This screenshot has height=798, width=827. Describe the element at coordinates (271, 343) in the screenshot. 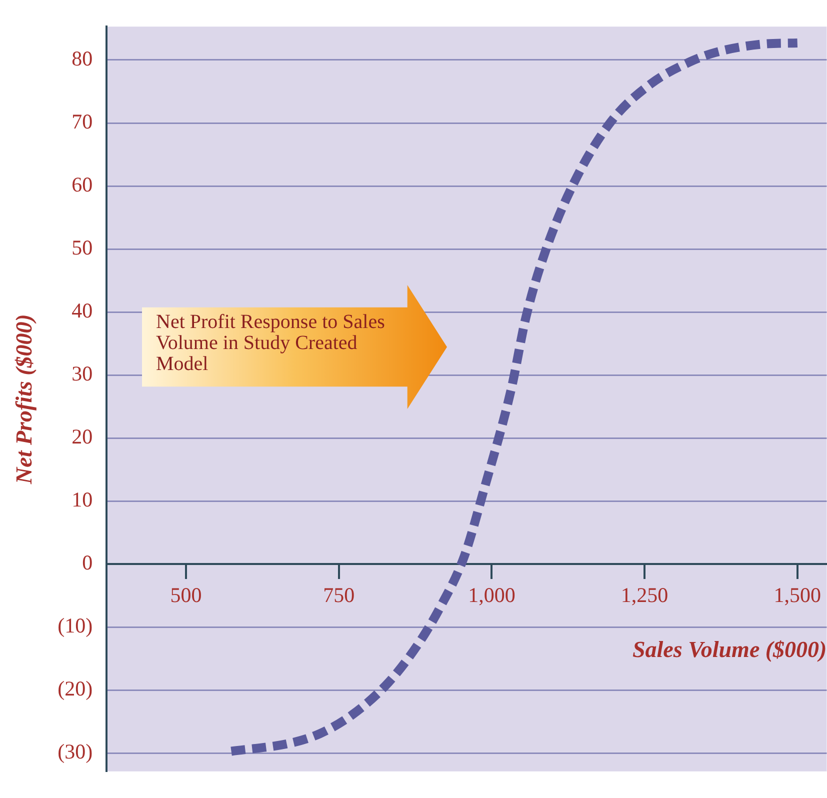

I see `annotation: Net Profit Response to Sales Volume in Study Created Model` at that location.